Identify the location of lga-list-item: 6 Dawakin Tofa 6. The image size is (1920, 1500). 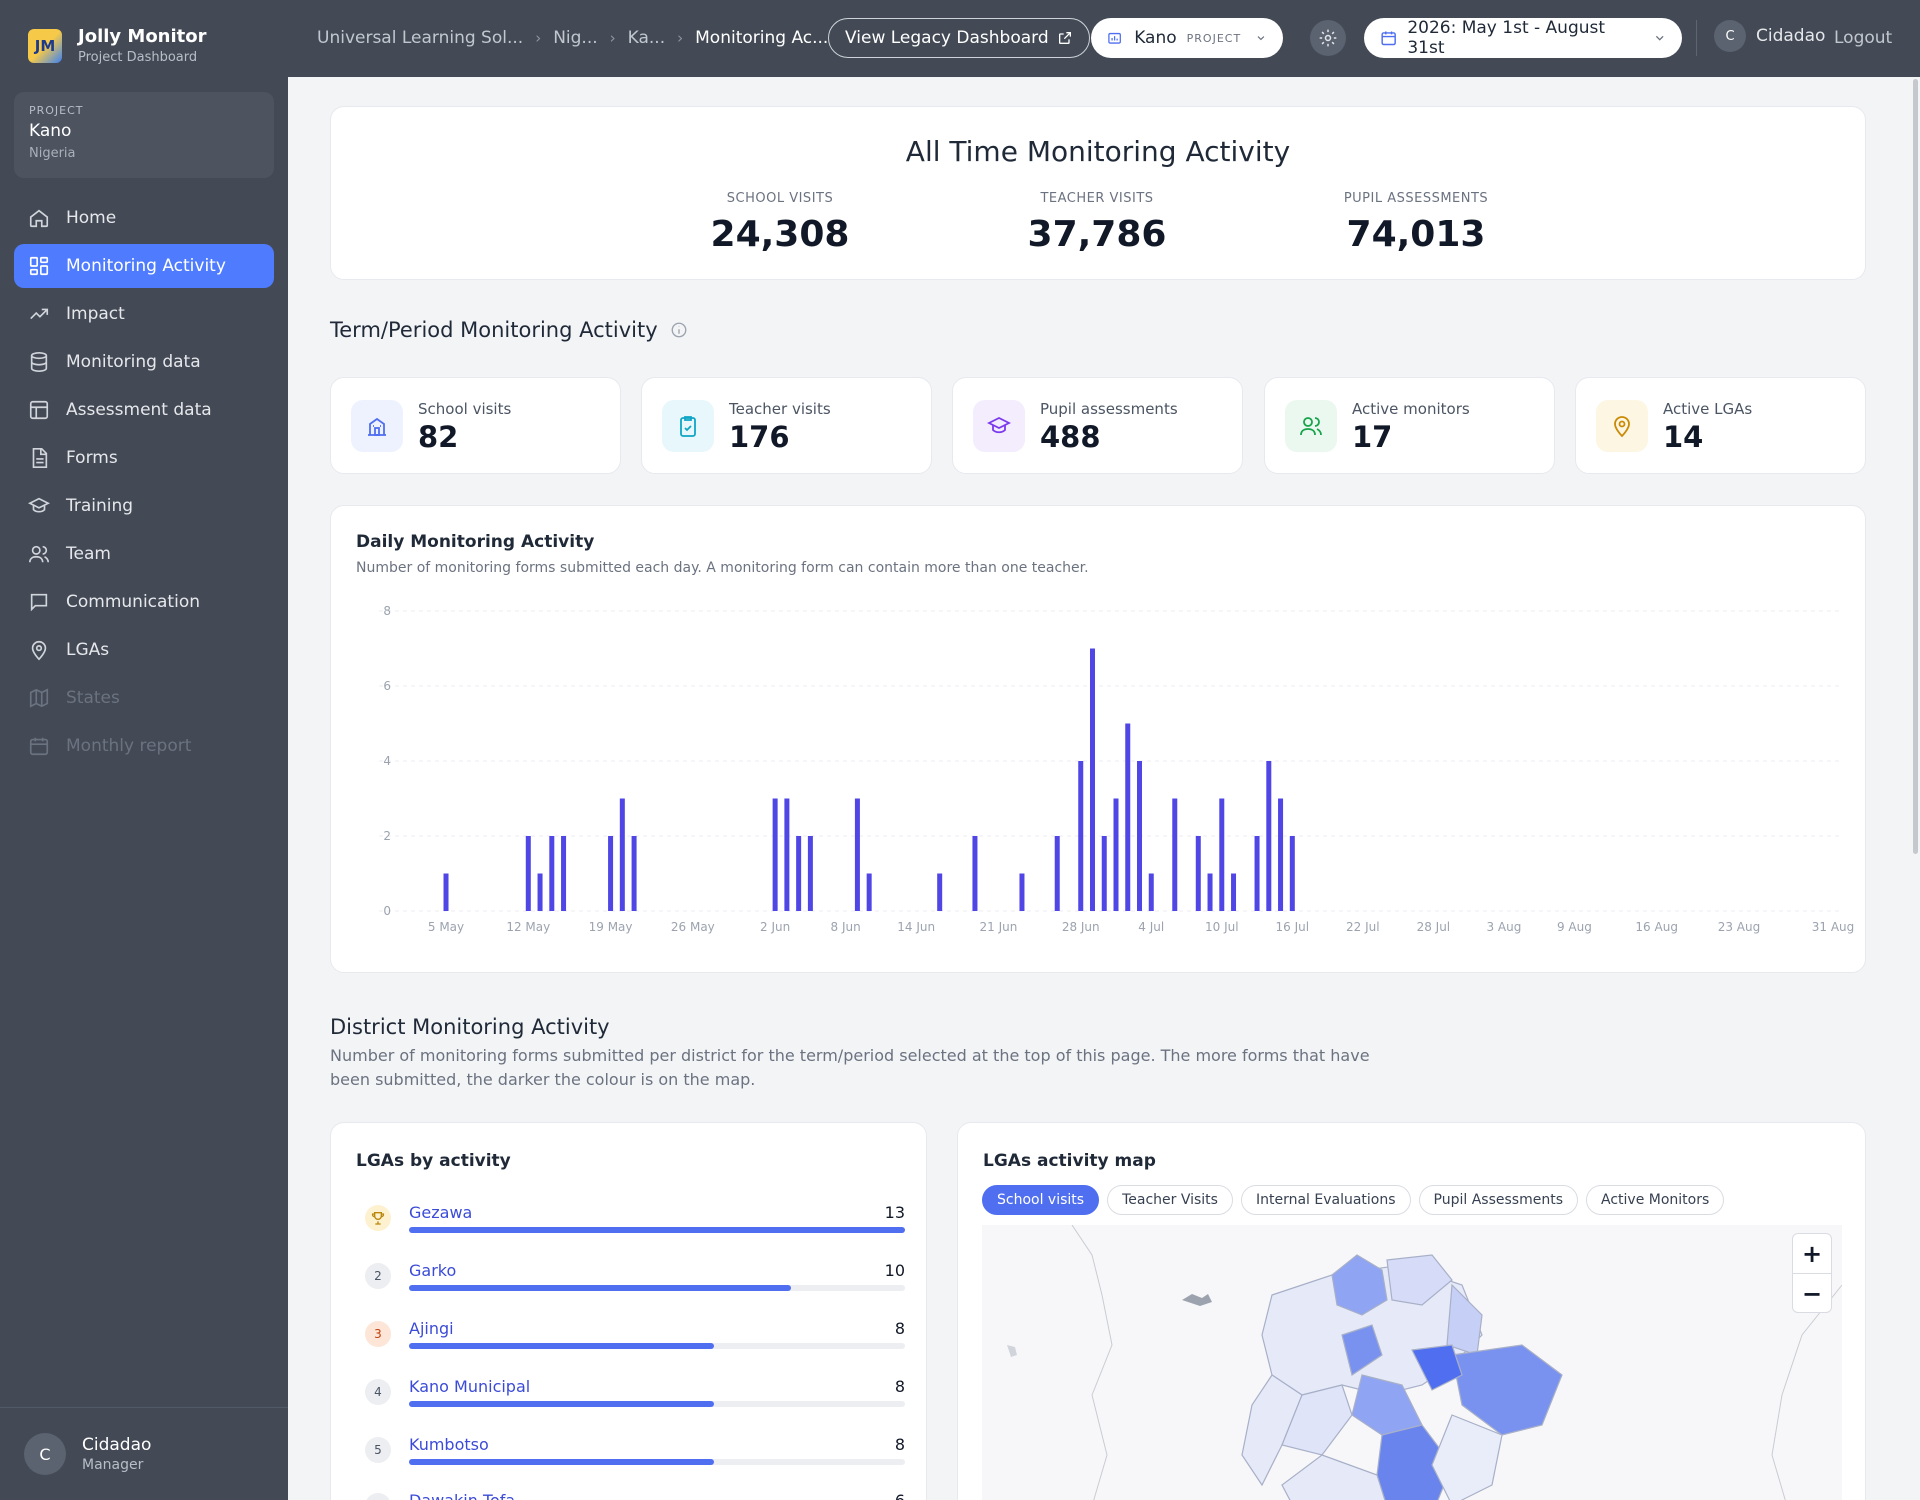
(635, 1491).